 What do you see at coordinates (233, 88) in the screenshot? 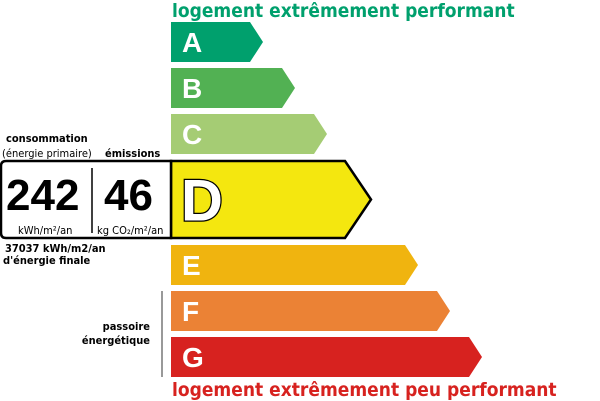
I see `class-bar-b` at bounding box center [233, 88].